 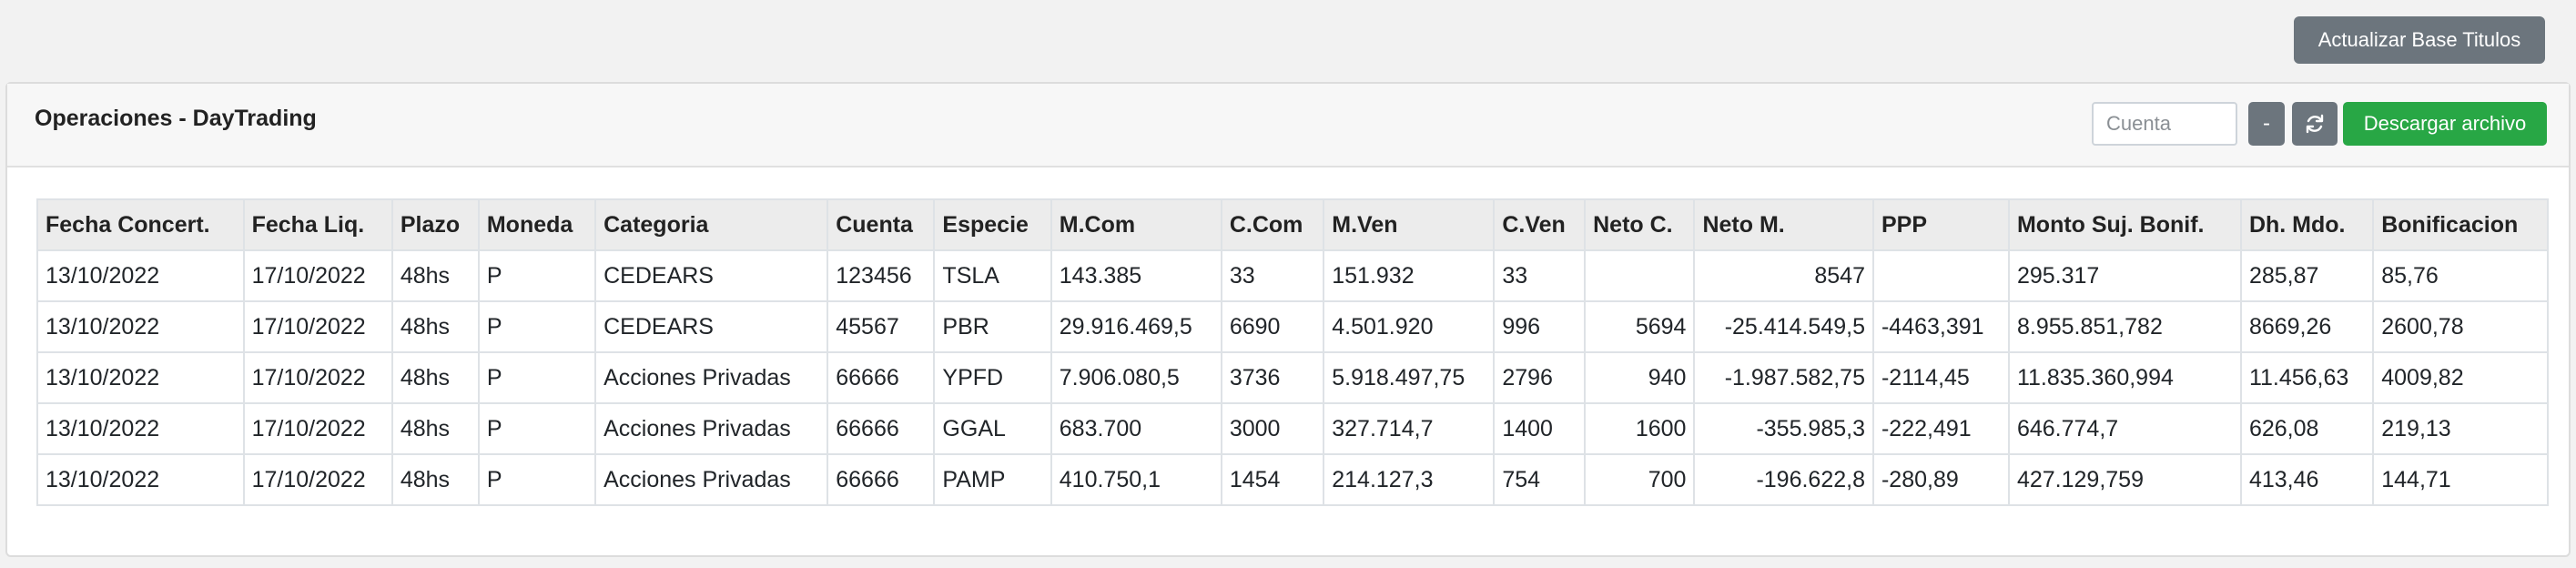 What do you see at coordinates (1940, 225) in the screenshot?
I see `column-header: PPP` at bounding box center [1940, 225].